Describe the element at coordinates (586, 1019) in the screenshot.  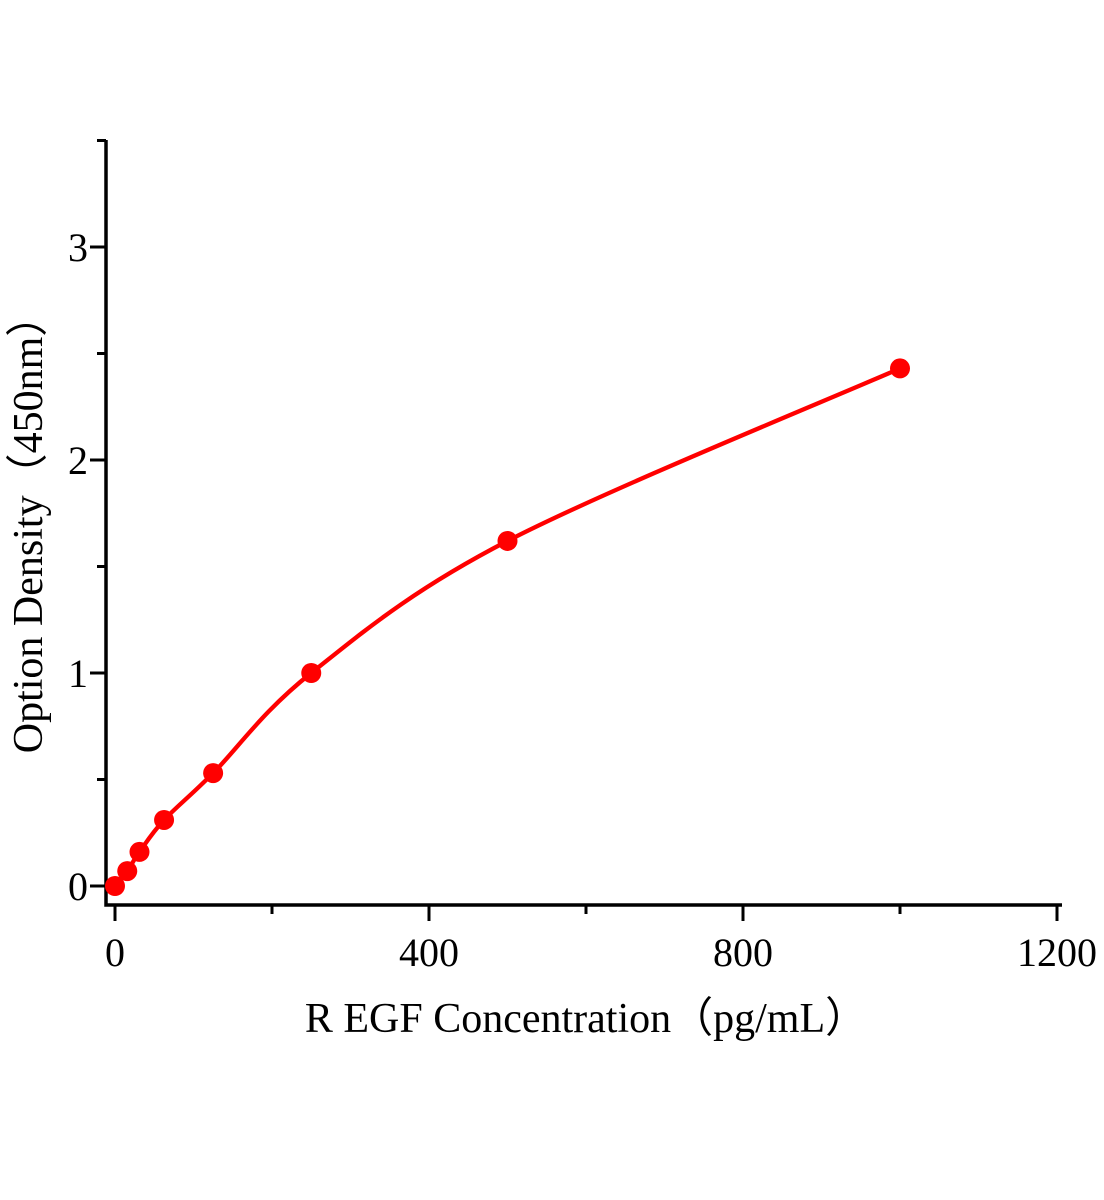
I see `x-axis-title: R EGF Concentration（pg/mL）` at that location.